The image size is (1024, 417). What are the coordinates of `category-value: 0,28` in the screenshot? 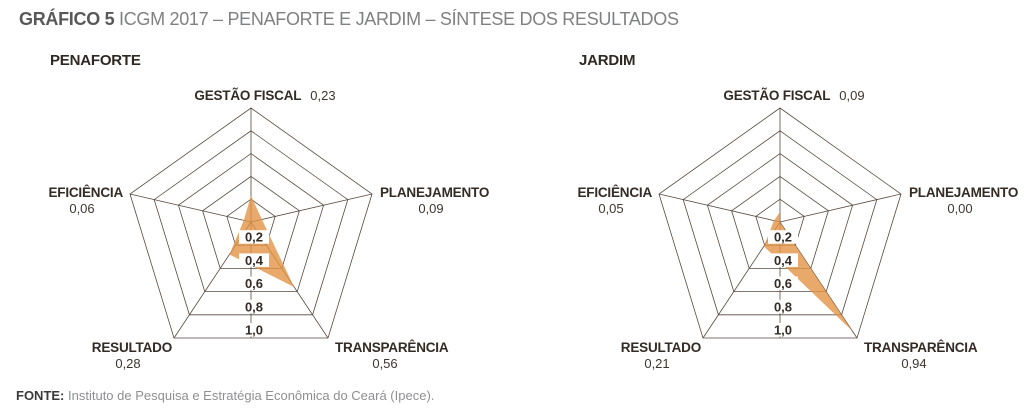 It's located at (127, 363).